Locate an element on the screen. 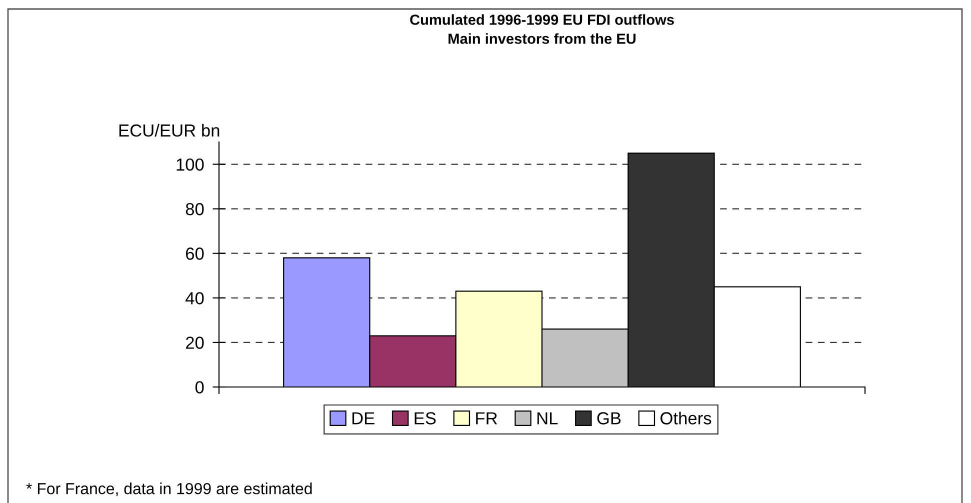 The width and height of the screenshot is (971, 503). legend-label: NL is located at coordinates (547, 418).